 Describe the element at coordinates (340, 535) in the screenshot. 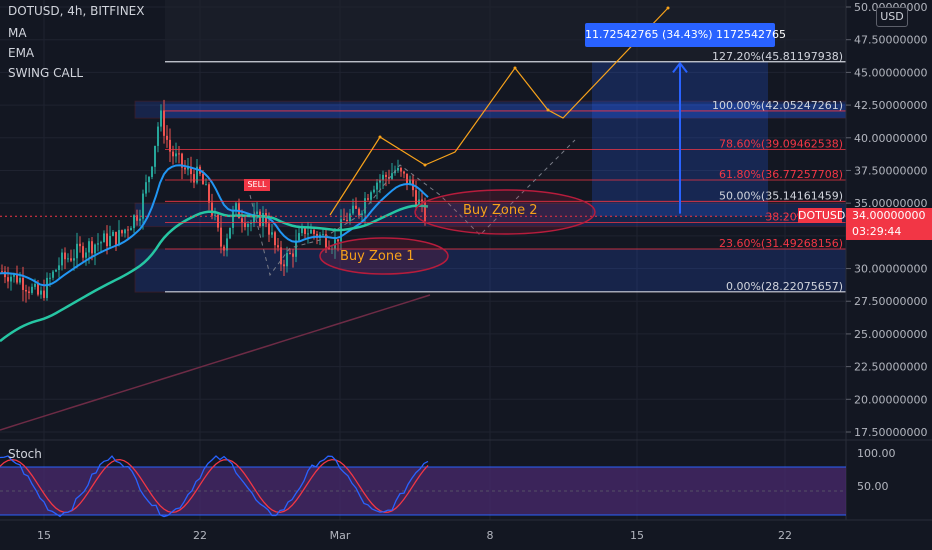

I see `time-tick-label: Mar` at that location.